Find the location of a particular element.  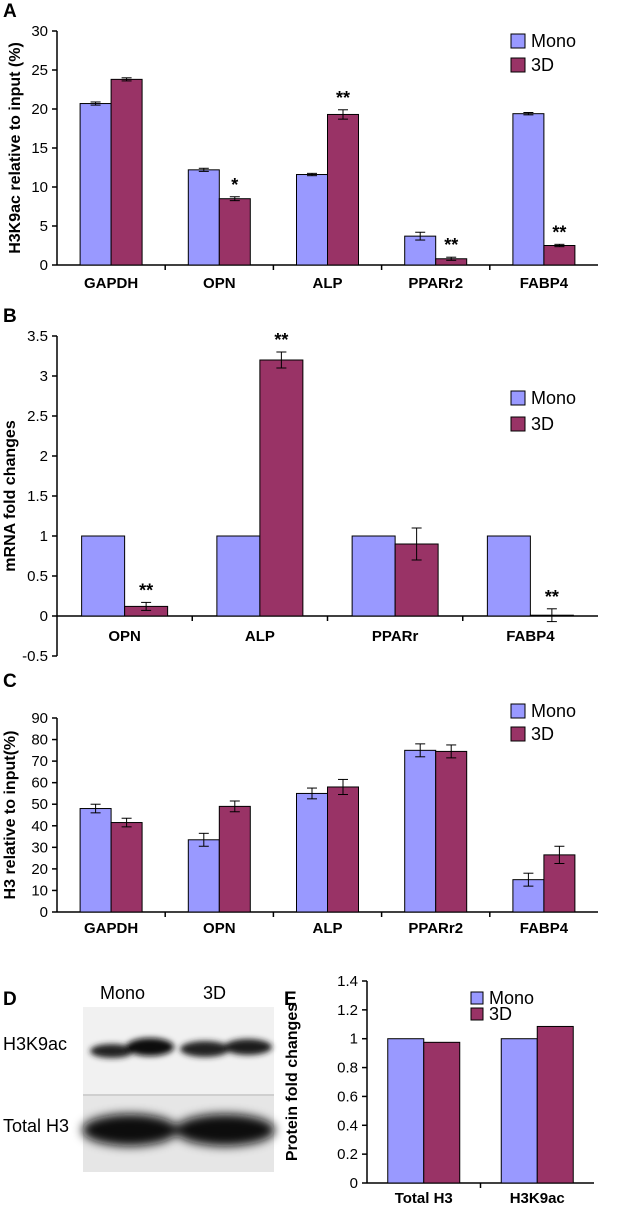

panel-e-y-axis-label: Protein fold changes is located at coordinates (292, 1082).